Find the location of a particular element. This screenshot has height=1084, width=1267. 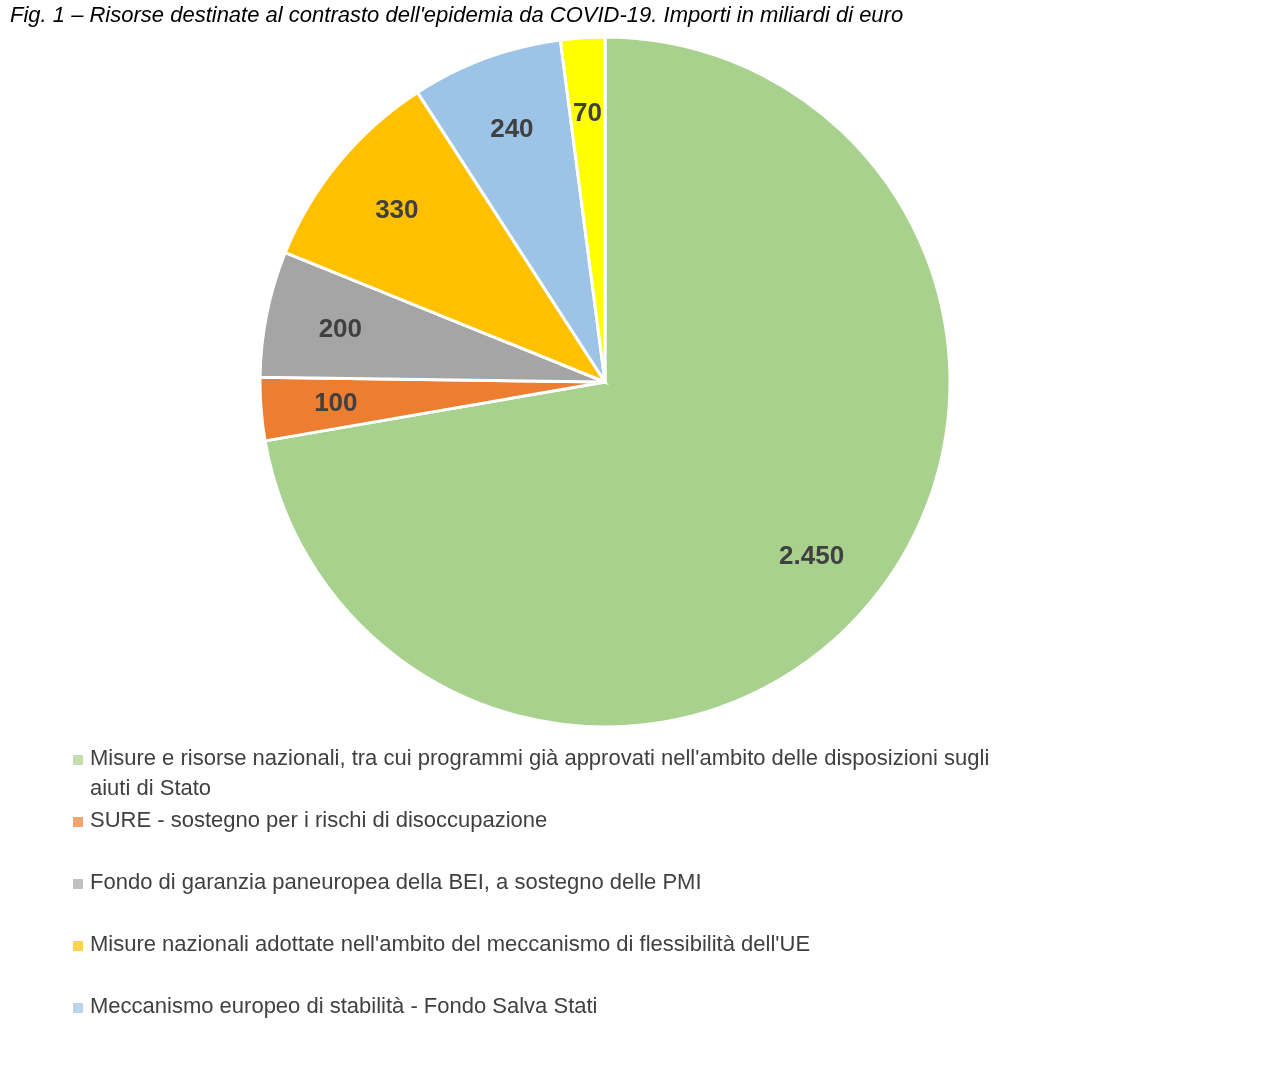

legend-label: Meccanismo europeo di stabilità - Fondo Salva Stati is located at coordinates (344, 1005).